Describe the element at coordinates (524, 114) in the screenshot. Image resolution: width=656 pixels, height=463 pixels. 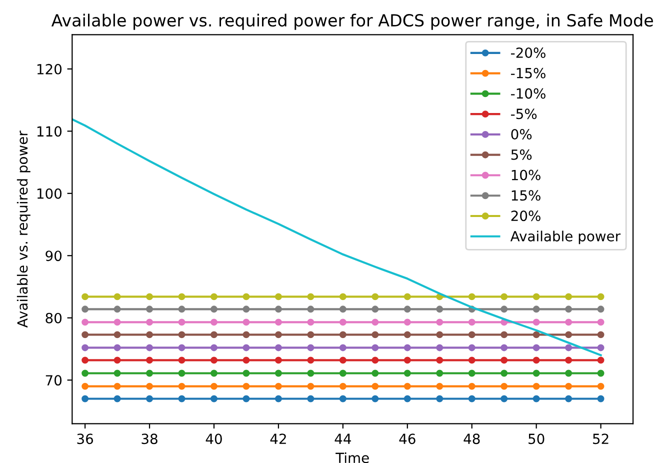
I see `legend-label: -5%` at that location.